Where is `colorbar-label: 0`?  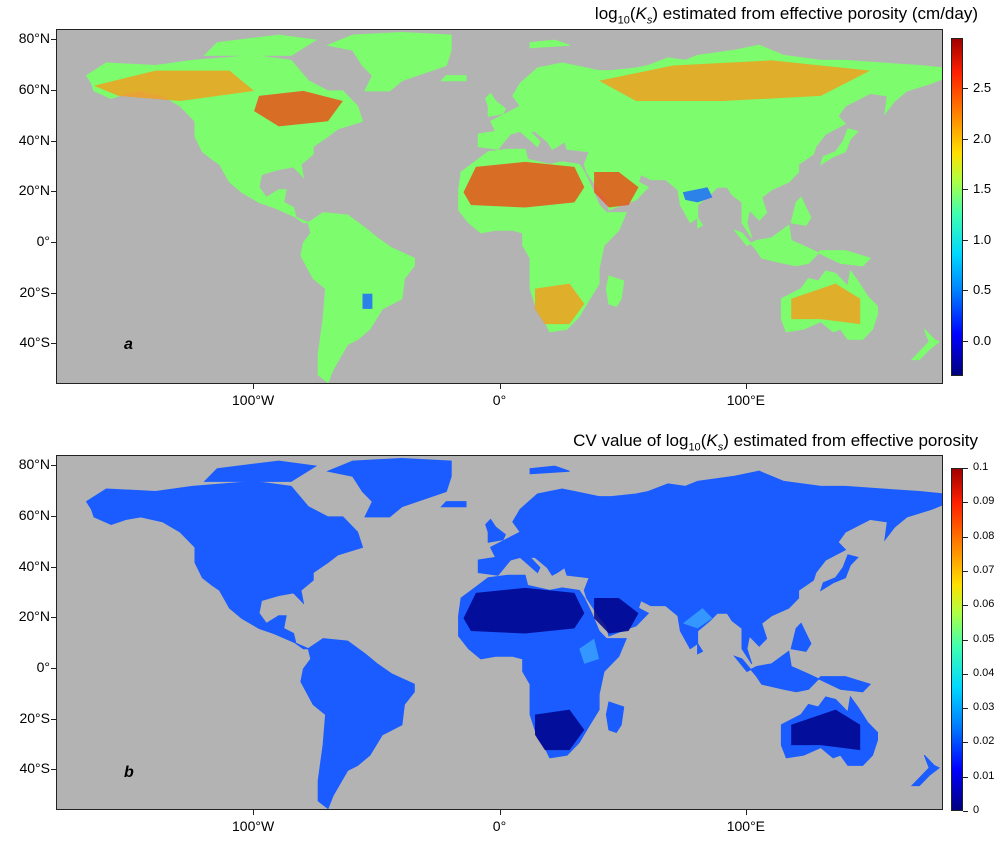 colorbar-label: 0 is located at coordinates (976, 810).